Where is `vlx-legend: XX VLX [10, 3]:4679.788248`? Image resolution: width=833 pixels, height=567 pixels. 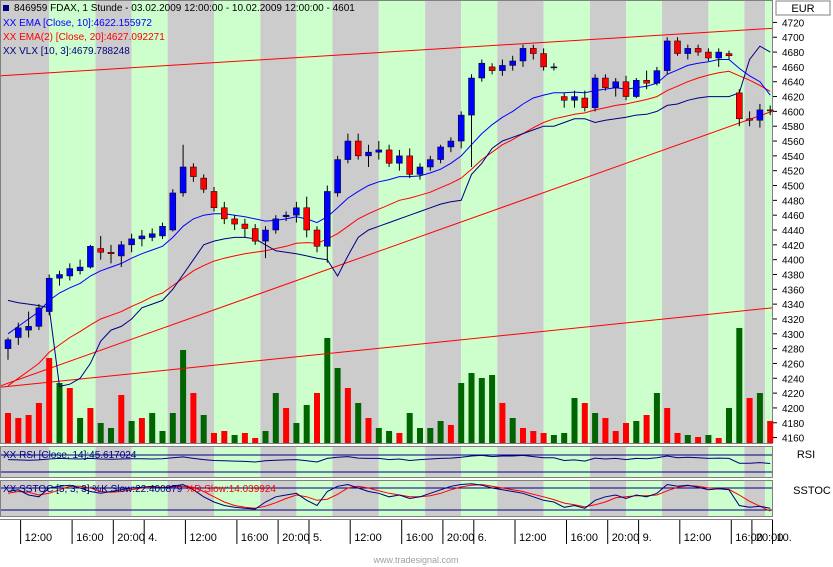
vlx-legend: XX VLX [10, 3]:4679.788248 is located at coordinates (66, 51).